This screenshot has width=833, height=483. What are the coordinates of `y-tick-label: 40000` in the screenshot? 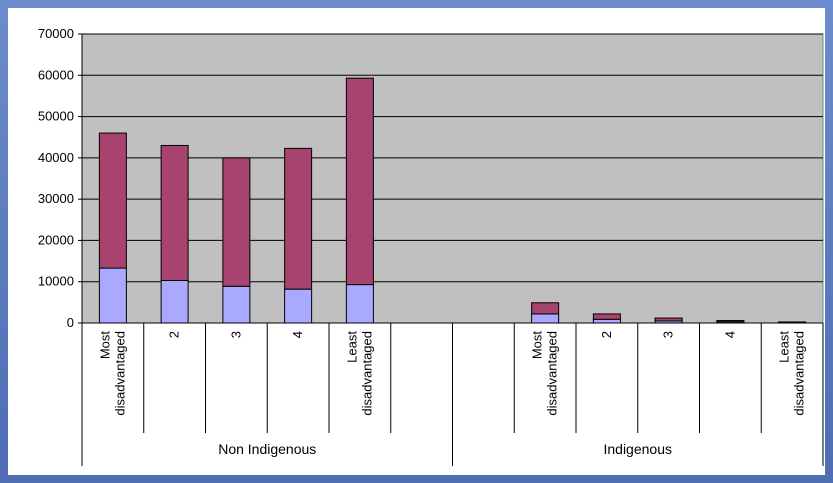 It's located at (56, 157).